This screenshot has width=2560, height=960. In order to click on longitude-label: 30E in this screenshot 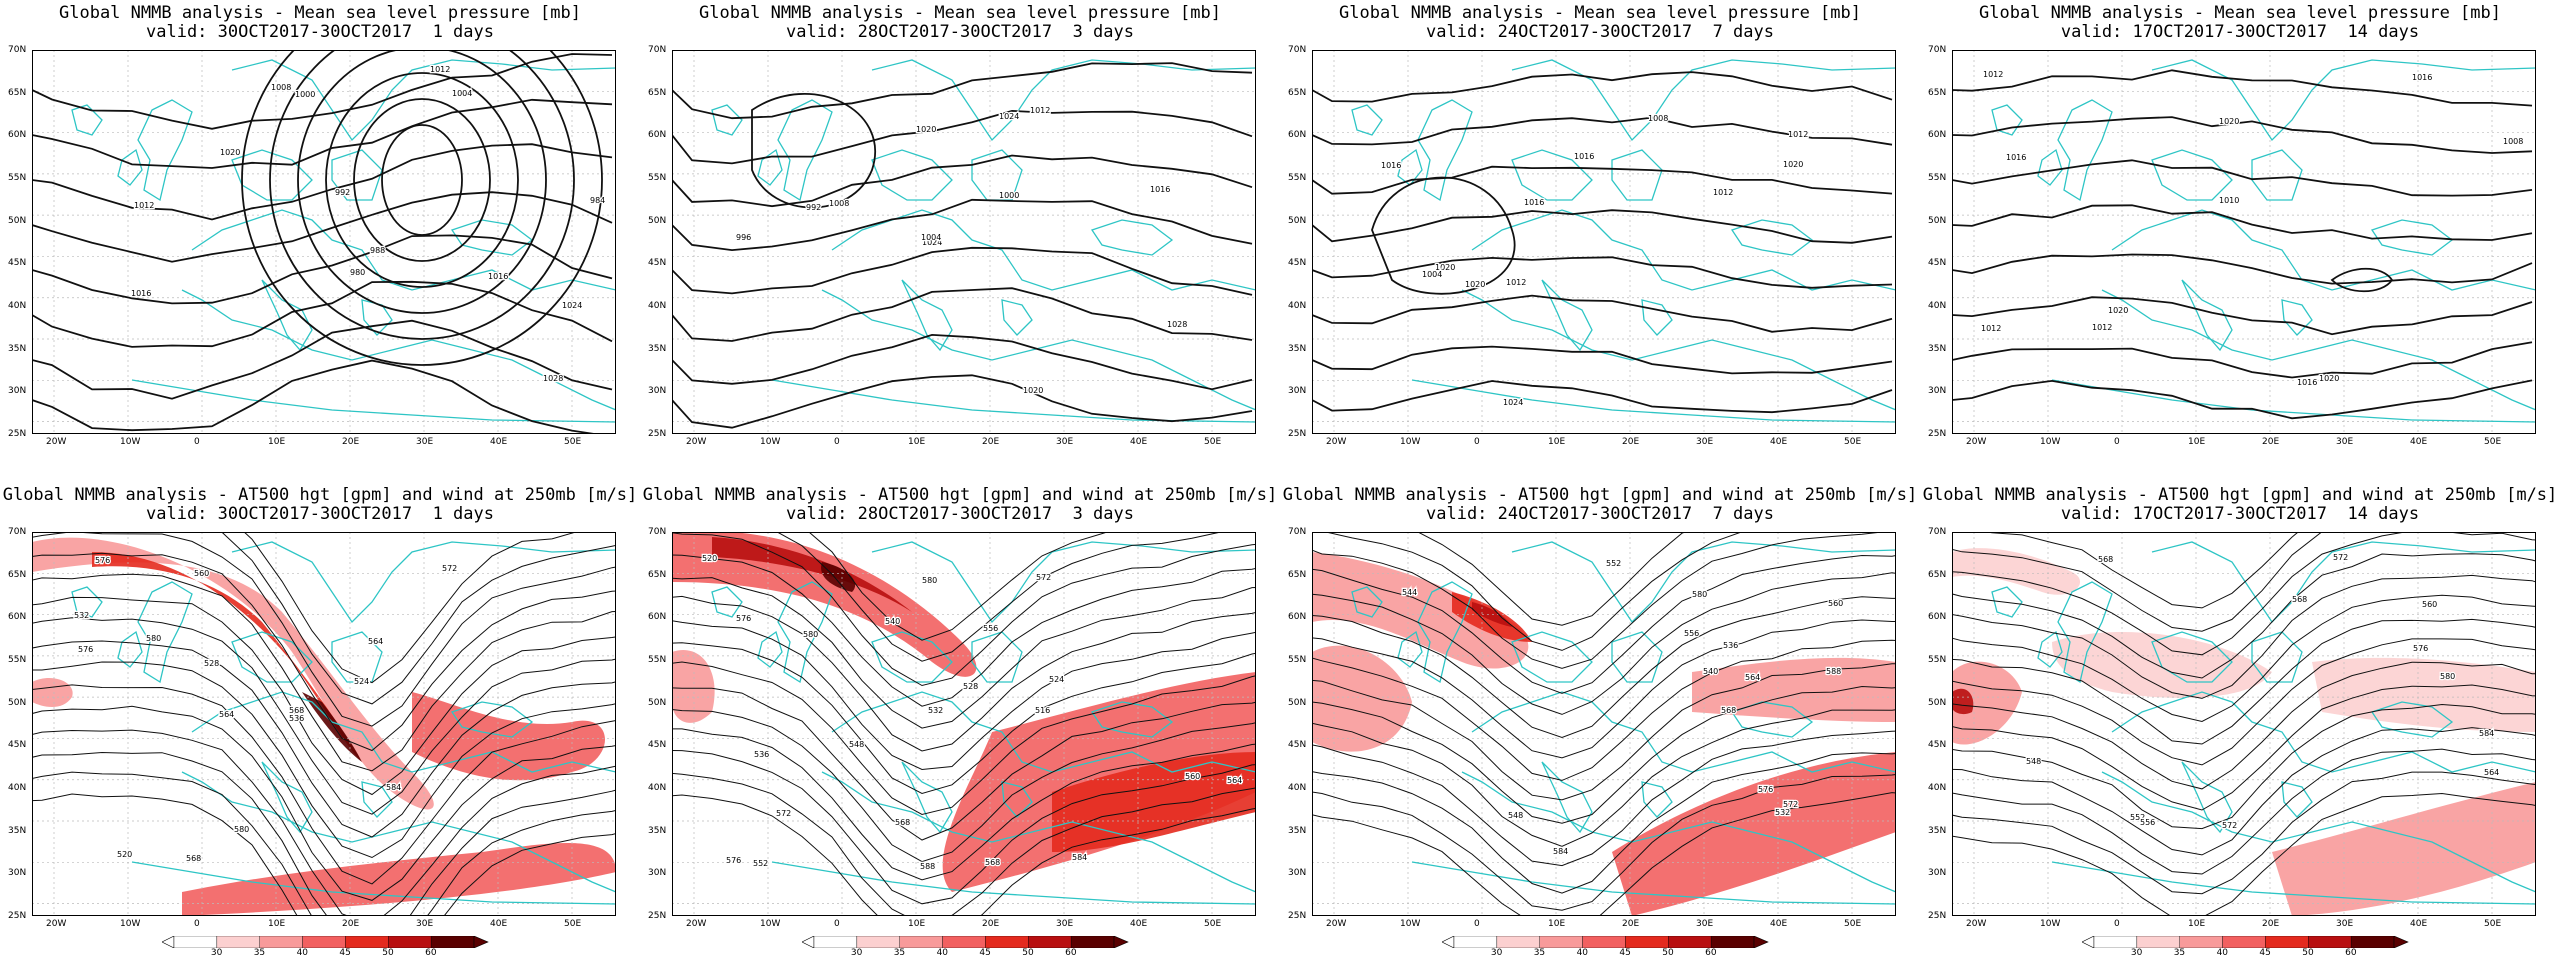, I will do `click(2345, 442)`.